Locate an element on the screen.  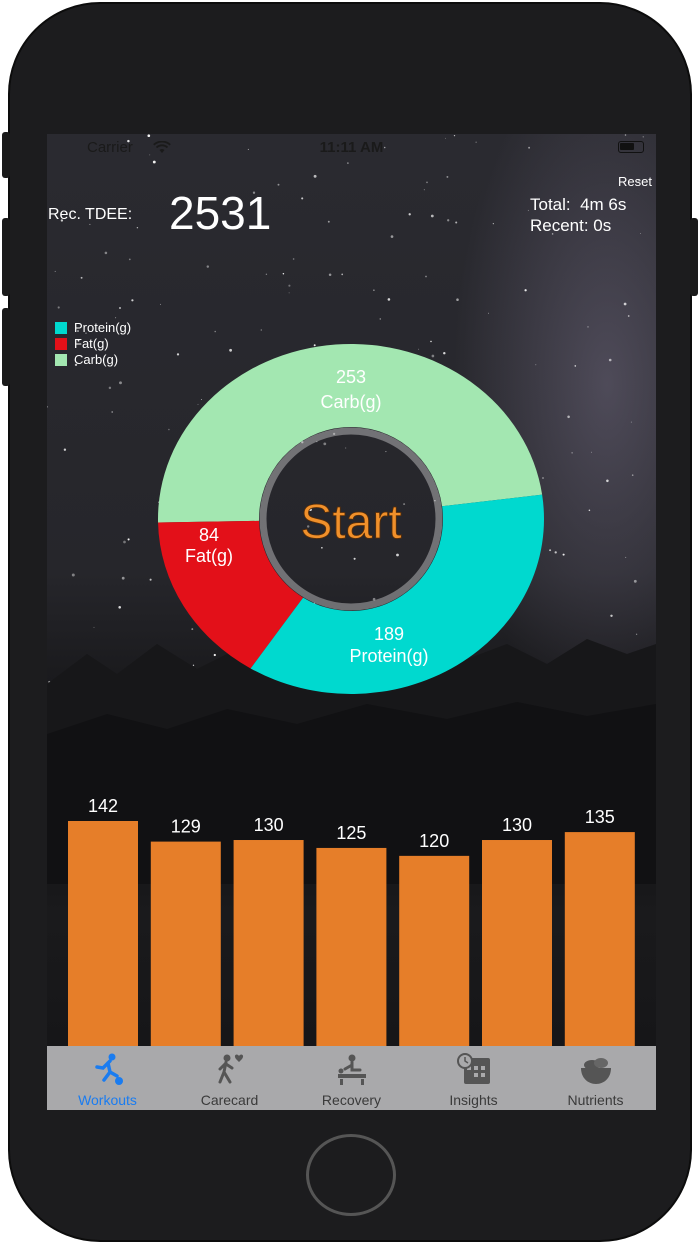
tab-label: Nutrients is located at coordinates (595, 1100).